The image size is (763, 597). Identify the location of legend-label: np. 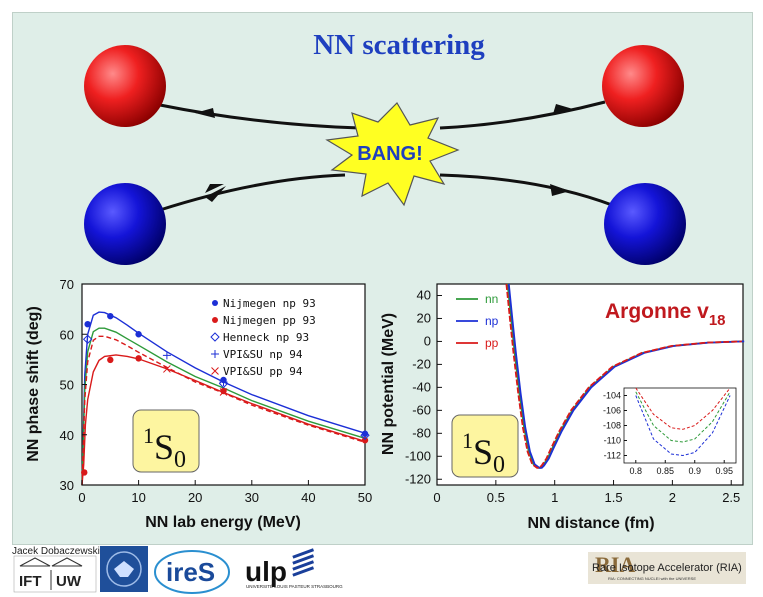
(492, 321).